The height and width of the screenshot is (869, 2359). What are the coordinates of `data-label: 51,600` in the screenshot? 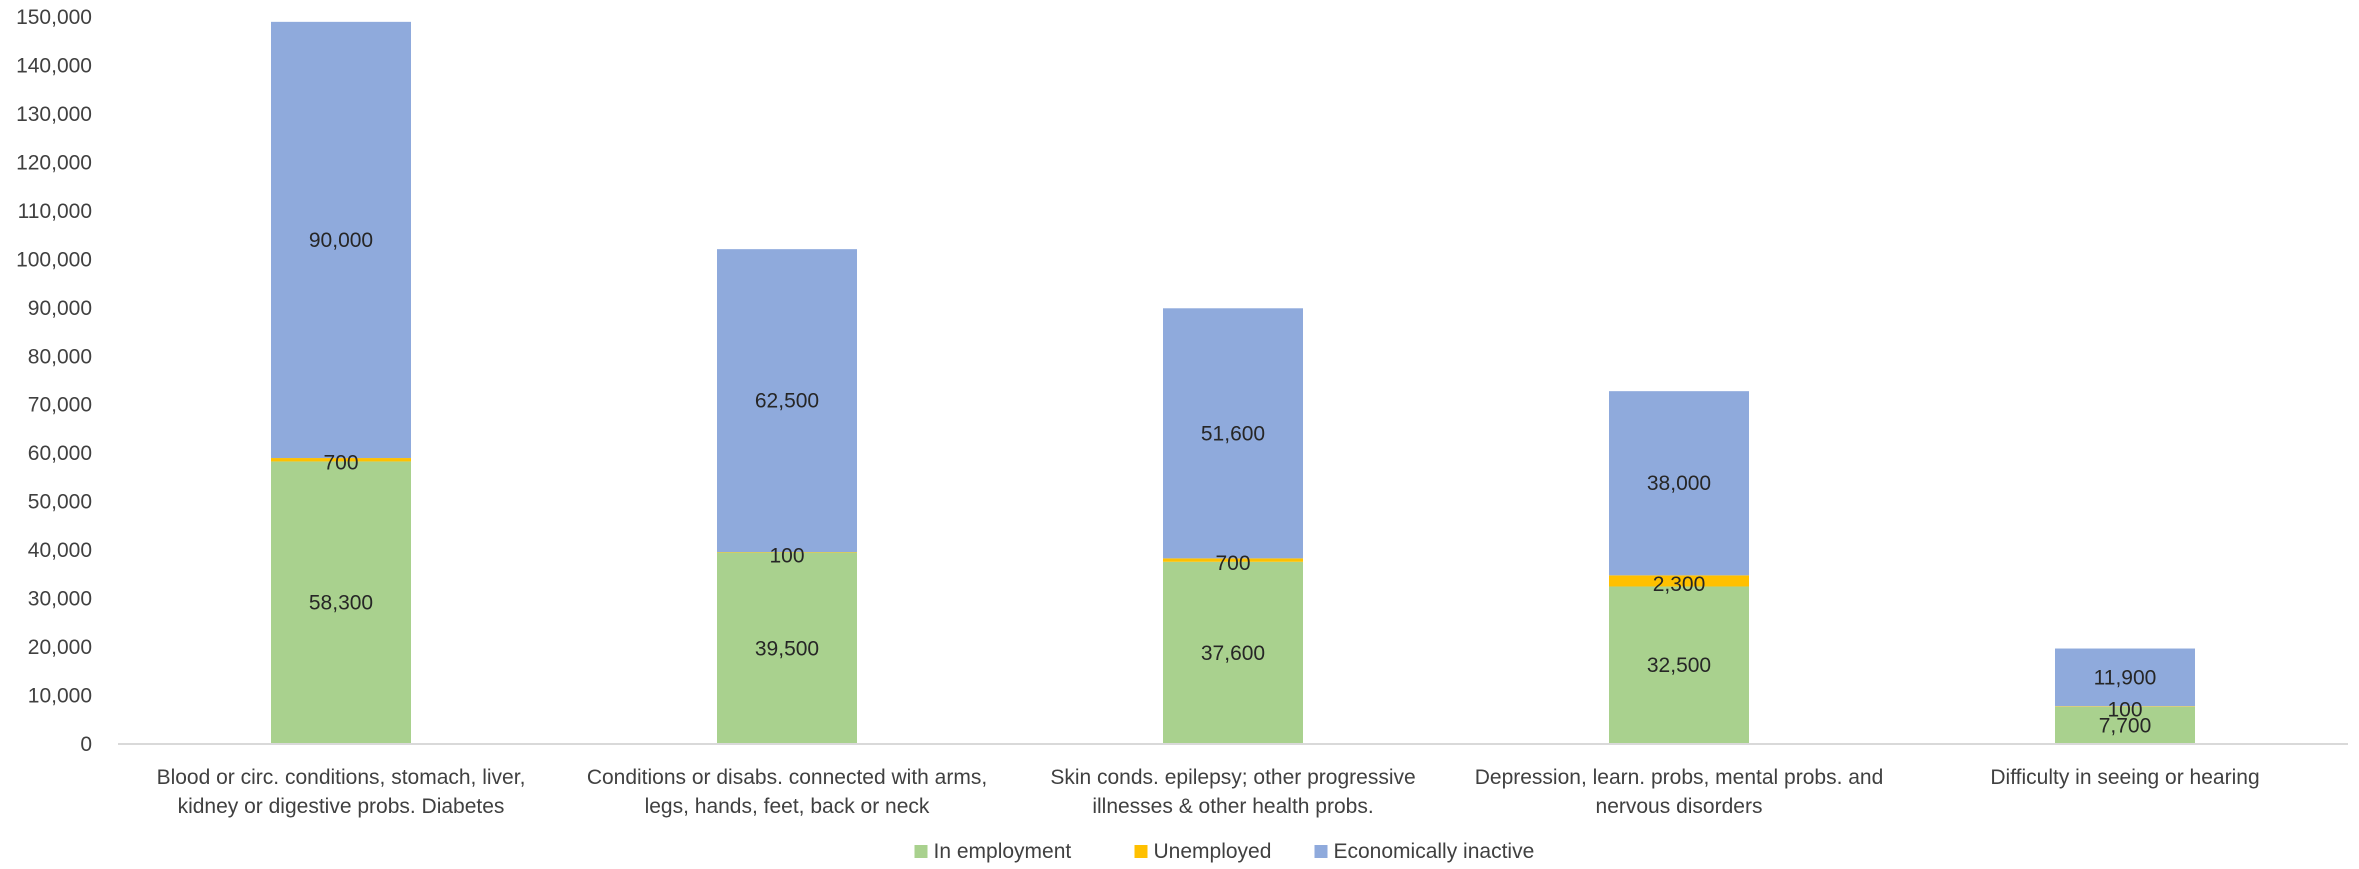 It's located at (1233, 433).